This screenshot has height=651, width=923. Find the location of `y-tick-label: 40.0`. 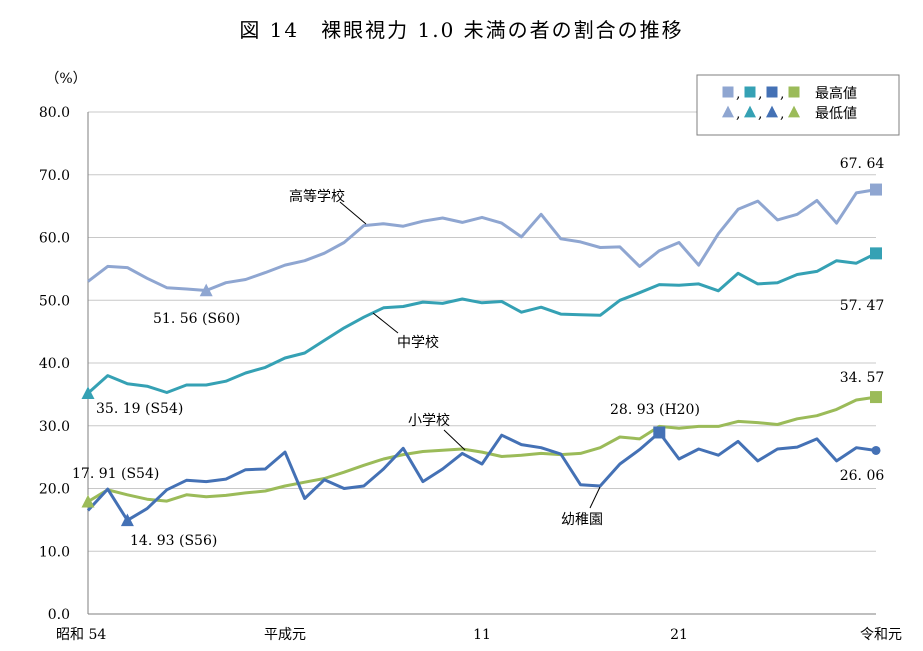

y-tick-label: 40.0 is located at coordinates (54, 364).